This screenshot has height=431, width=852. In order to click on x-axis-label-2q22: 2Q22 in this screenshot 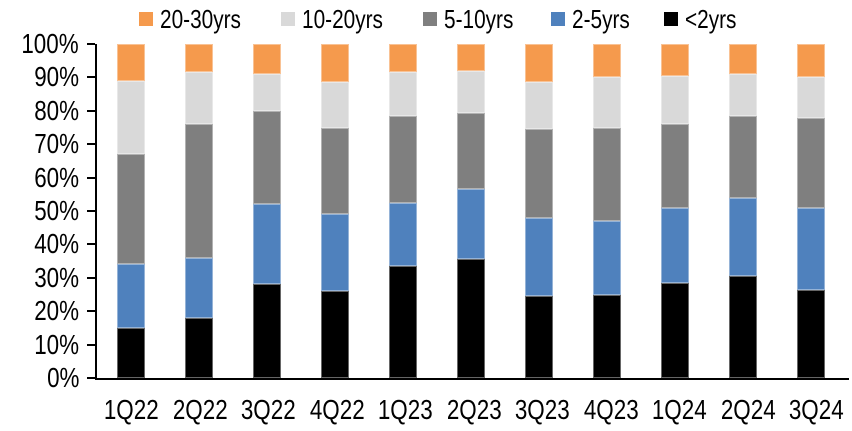, I will do `click(200, 410)`.